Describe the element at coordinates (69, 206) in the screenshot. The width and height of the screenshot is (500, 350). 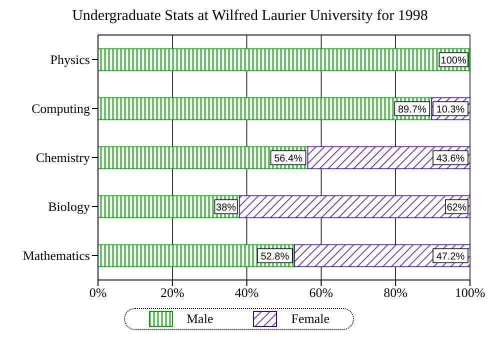
I see `y-tick-label: Biology` at that location.